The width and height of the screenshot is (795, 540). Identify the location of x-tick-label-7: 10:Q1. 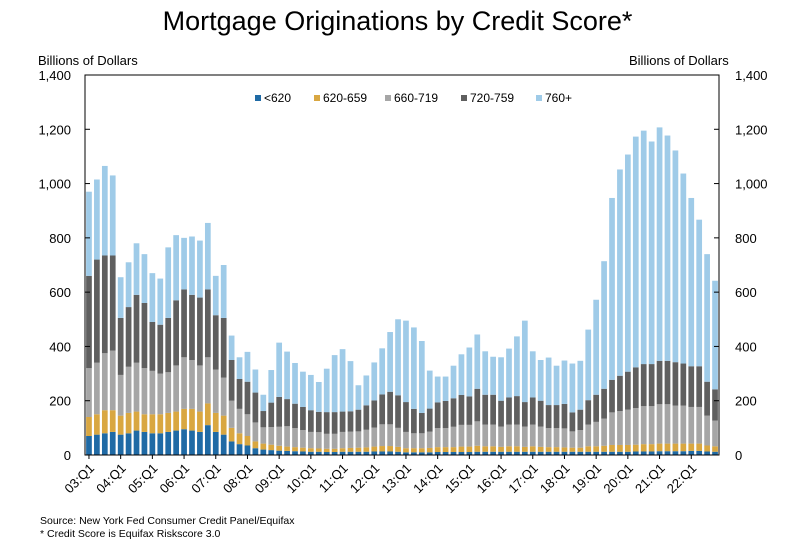
(301, 479).